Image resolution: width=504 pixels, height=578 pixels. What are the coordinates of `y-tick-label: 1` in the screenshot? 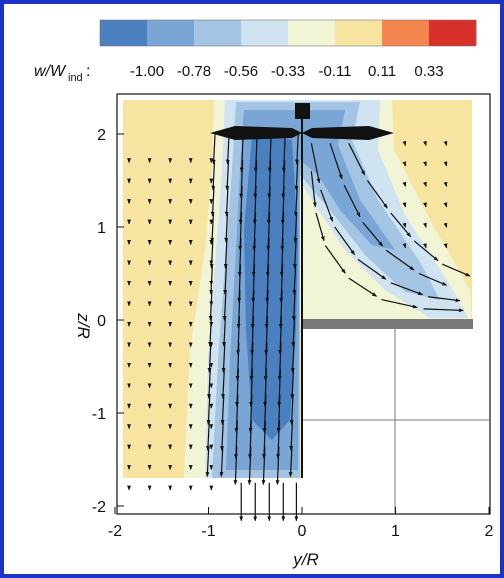 It's located at (101, 228).